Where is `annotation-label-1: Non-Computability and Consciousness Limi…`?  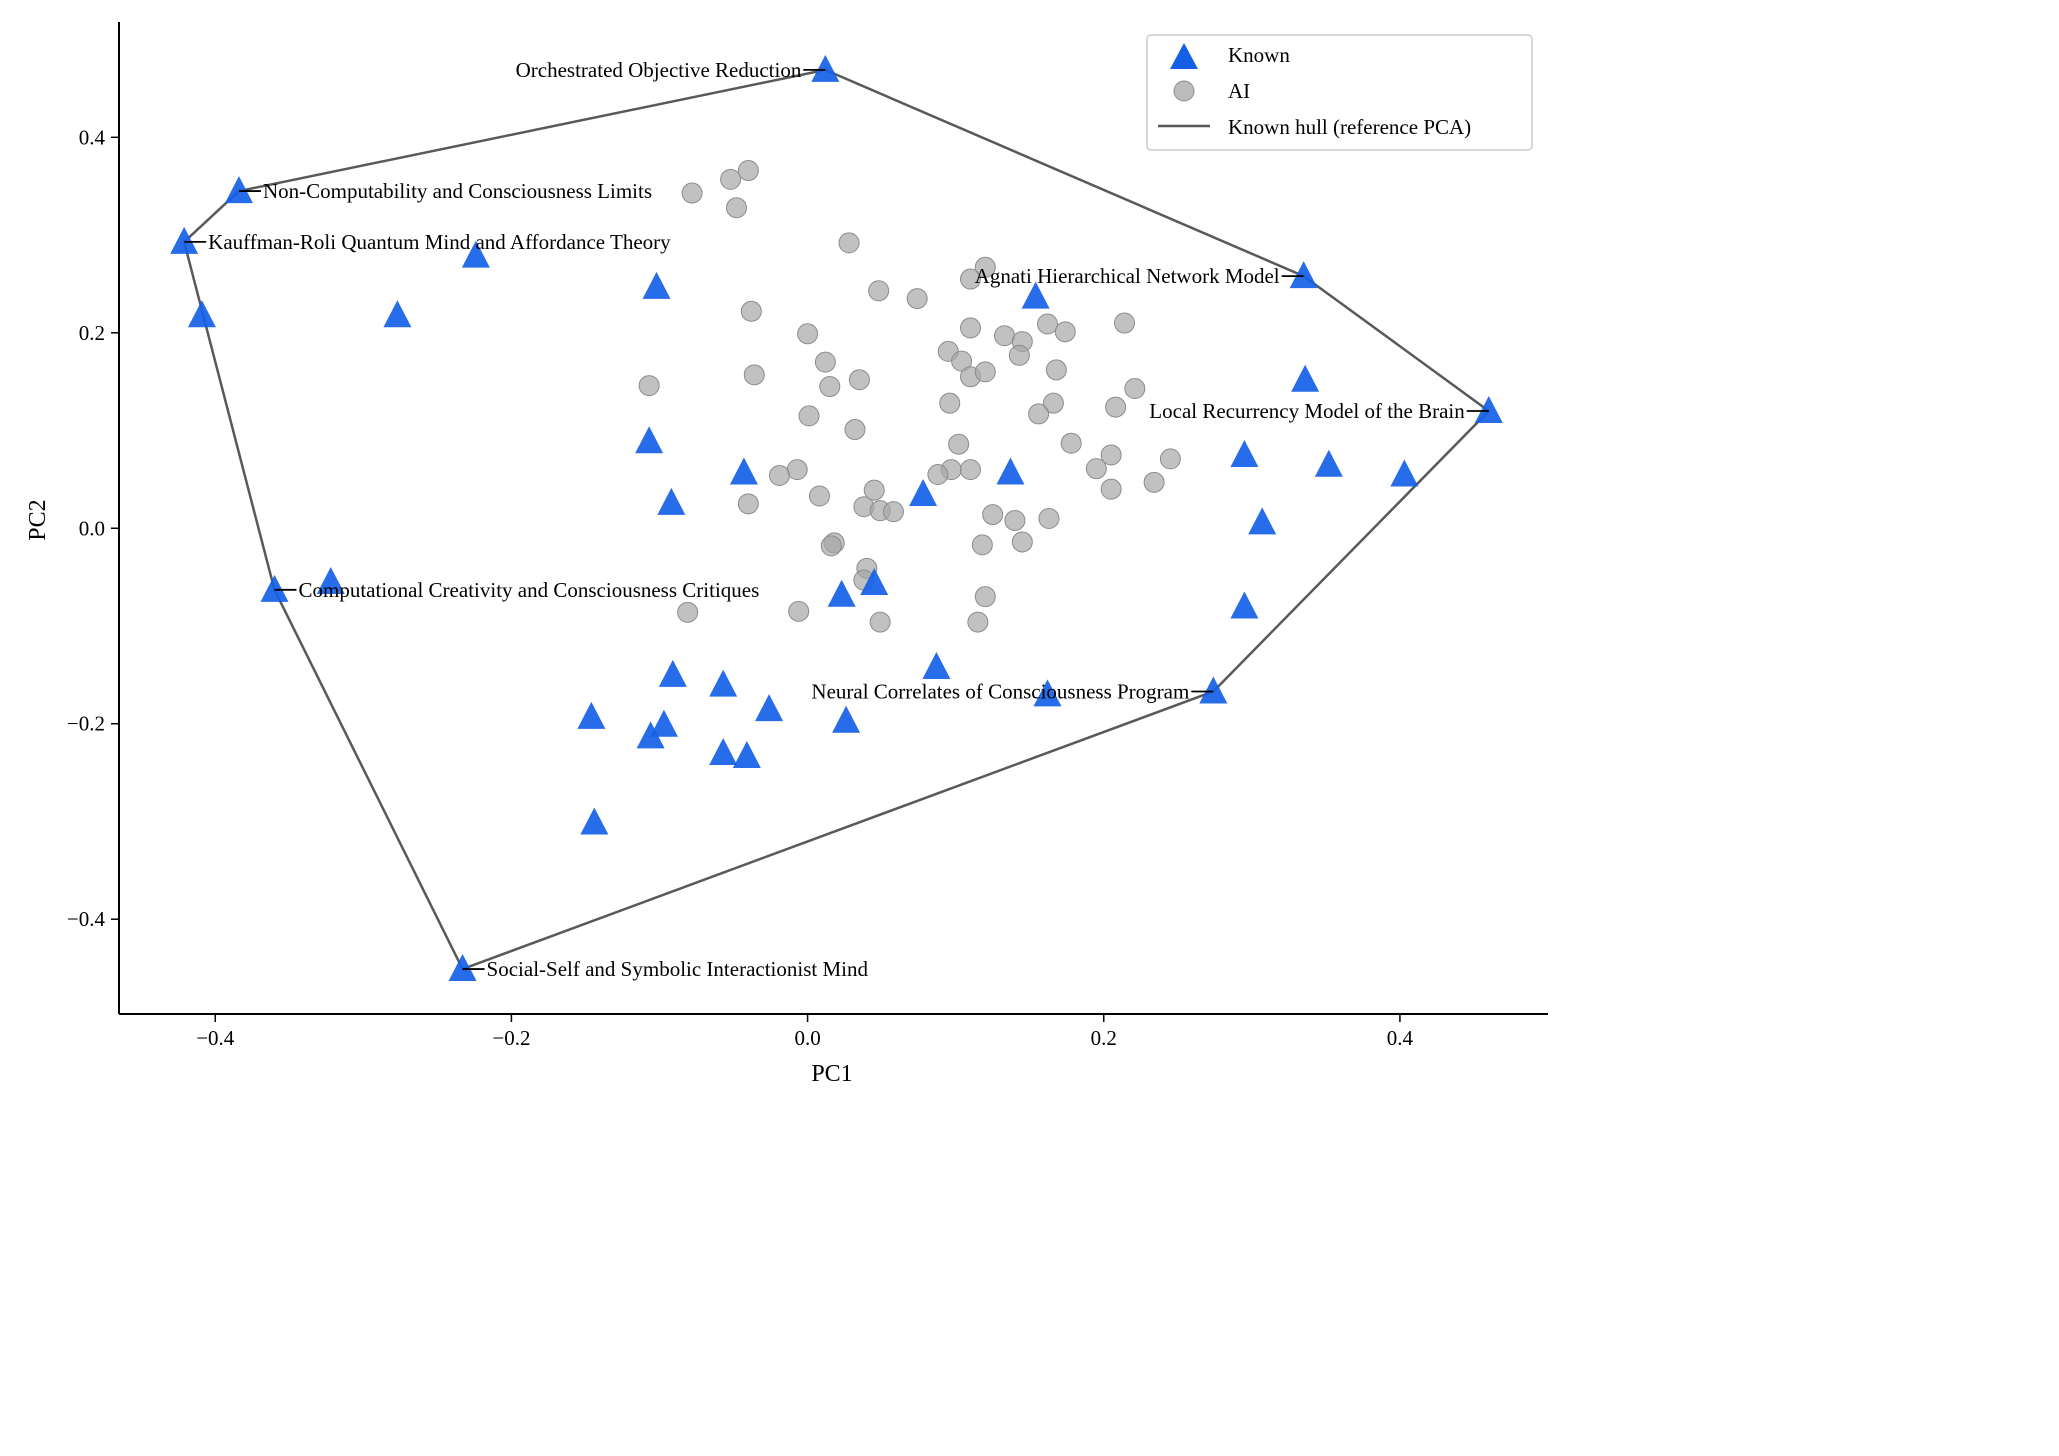 annotation-label-1: Non-Computability and Consciousness Limi… is located at coordinates (457, 191).